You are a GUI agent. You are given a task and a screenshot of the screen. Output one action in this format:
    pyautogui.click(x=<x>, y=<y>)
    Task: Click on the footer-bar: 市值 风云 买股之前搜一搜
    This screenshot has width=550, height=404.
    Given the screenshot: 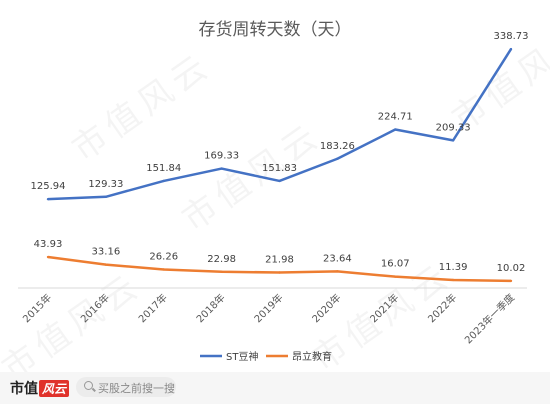 What is the action you would take?
    pyautogui.click(x=275, y=388)
    